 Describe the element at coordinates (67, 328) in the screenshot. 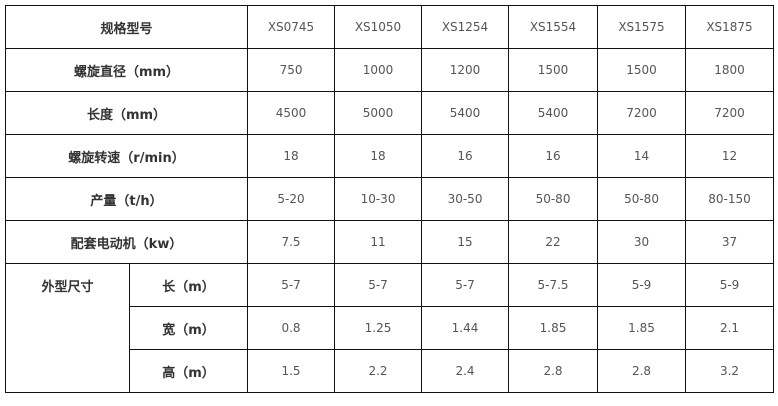

I see `dimensions-label: 外型尺寸` at that location.